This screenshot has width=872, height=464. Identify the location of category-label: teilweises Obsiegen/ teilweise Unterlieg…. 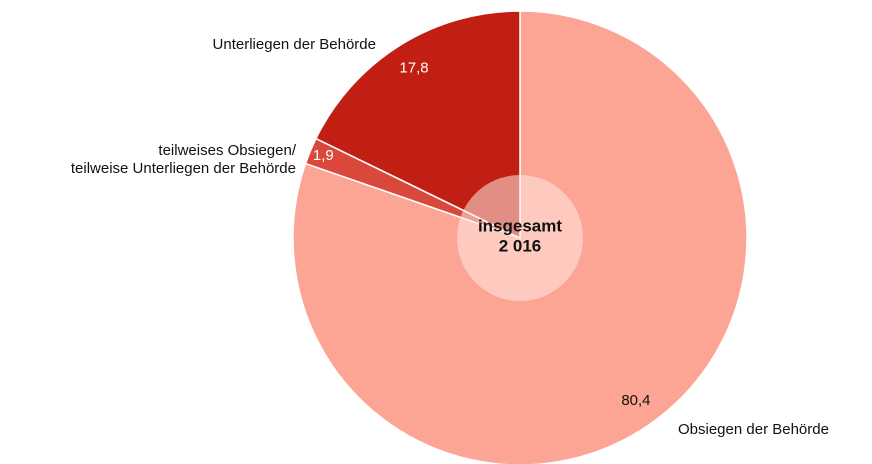
(183, 159).